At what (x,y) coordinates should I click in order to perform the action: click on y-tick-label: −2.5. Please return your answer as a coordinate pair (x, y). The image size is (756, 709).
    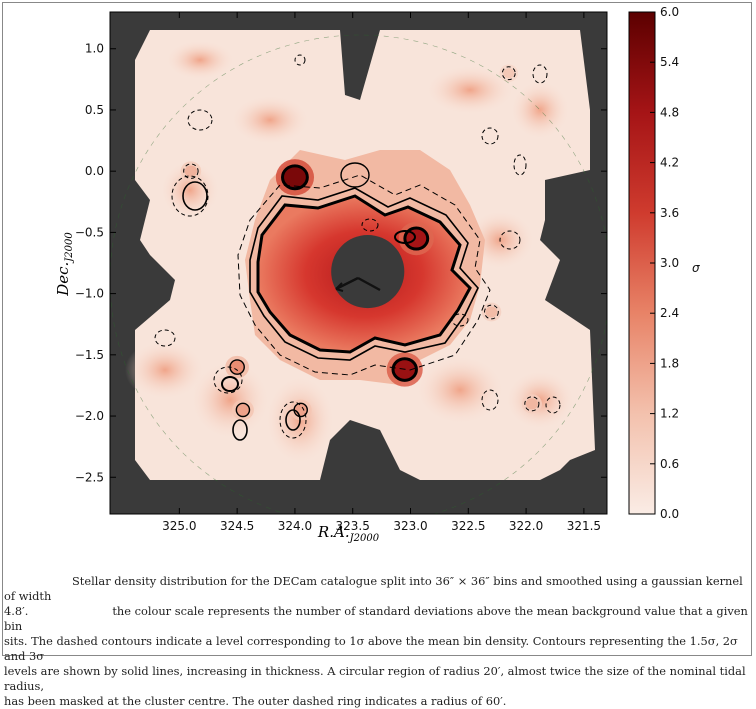
    Looking at the image, I should click on (89, 477).